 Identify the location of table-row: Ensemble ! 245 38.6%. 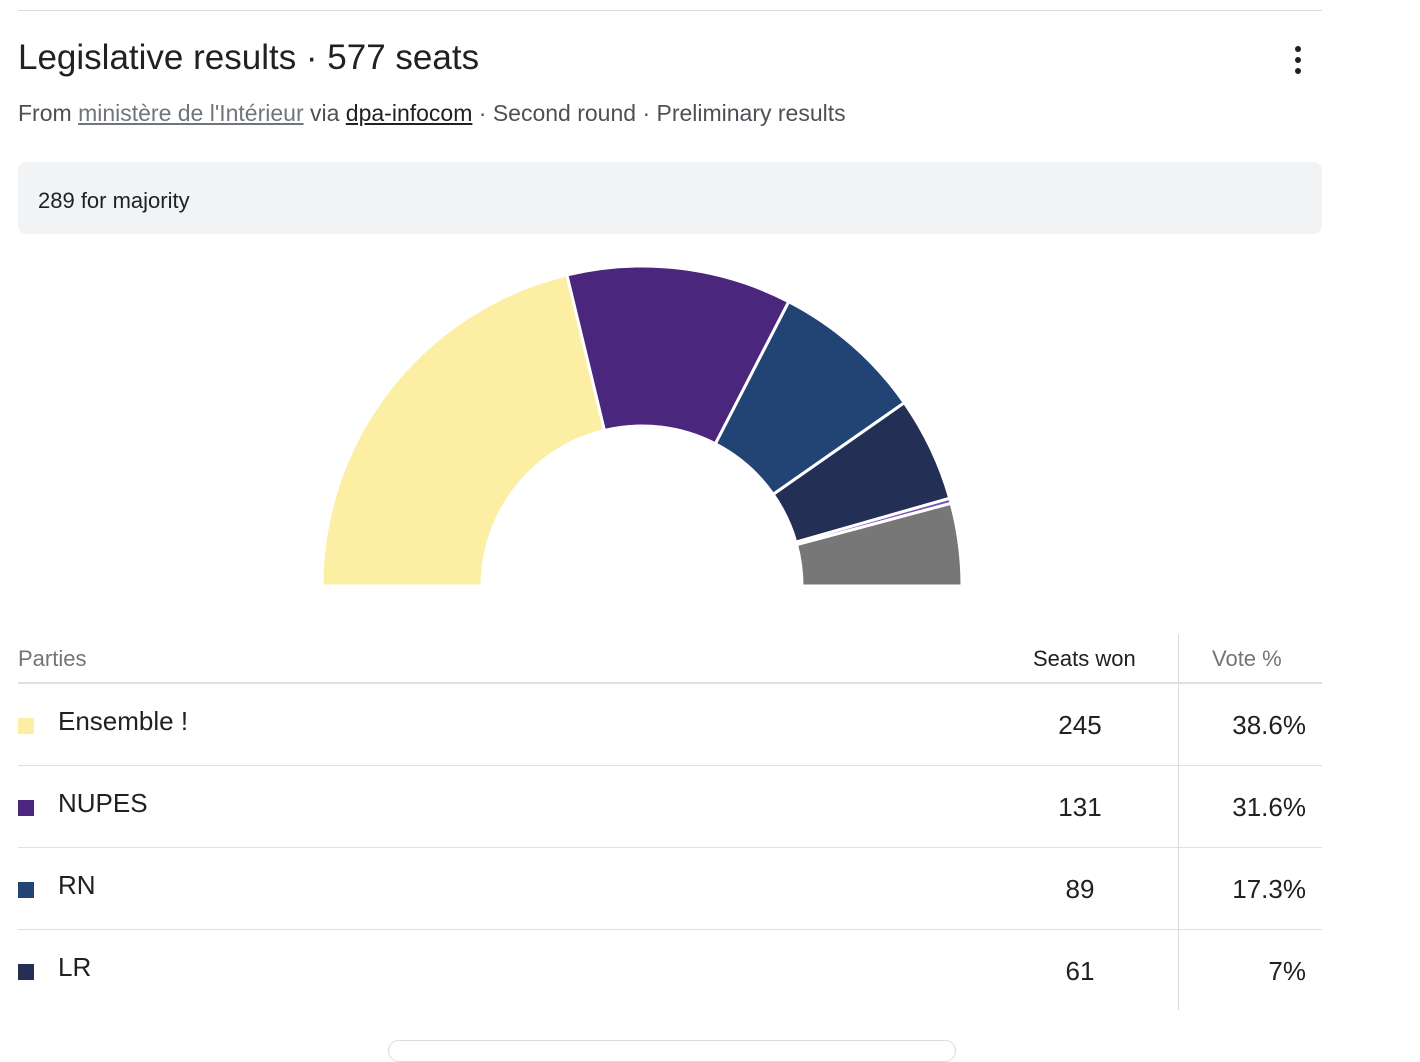
(670, 725).